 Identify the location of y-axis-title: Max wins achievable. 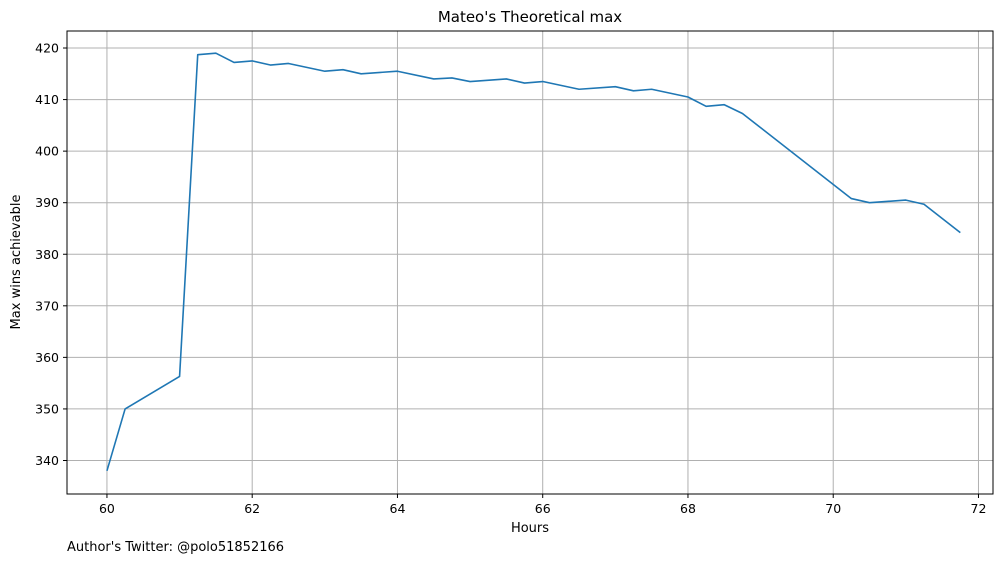
(16, 262).